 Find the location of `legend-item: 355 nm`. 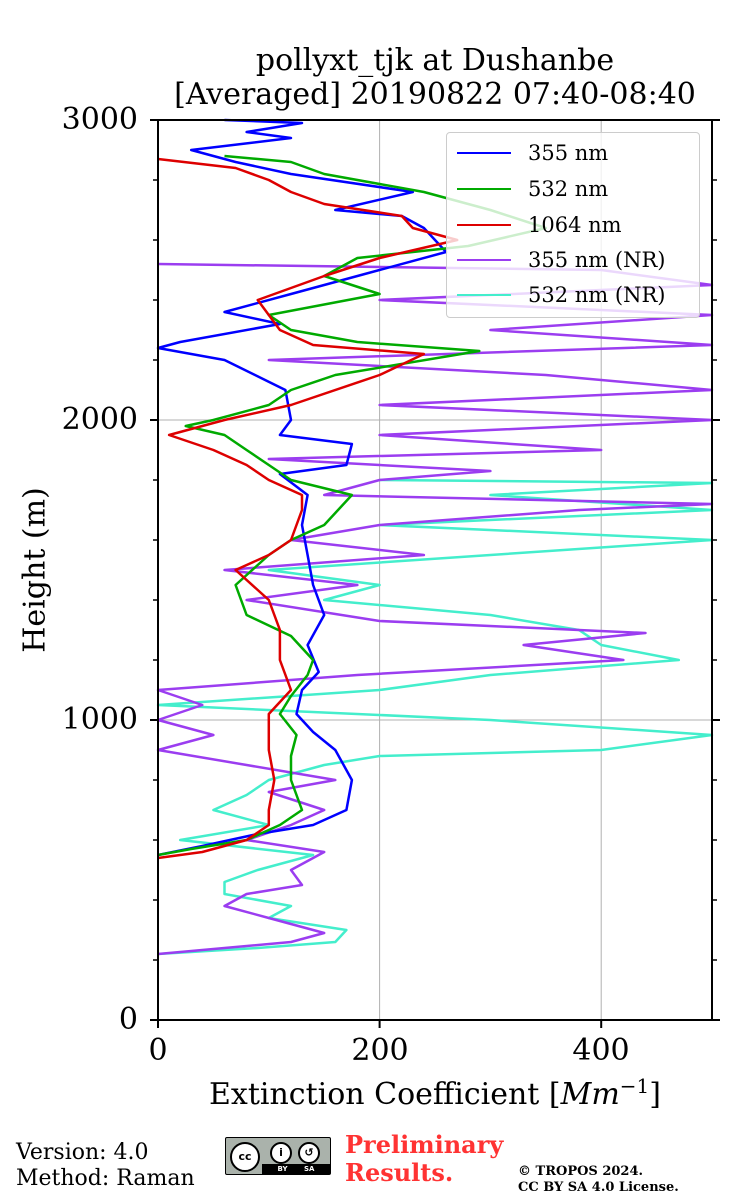

legend-item: 355 nm is located at coordinates (532, 153).